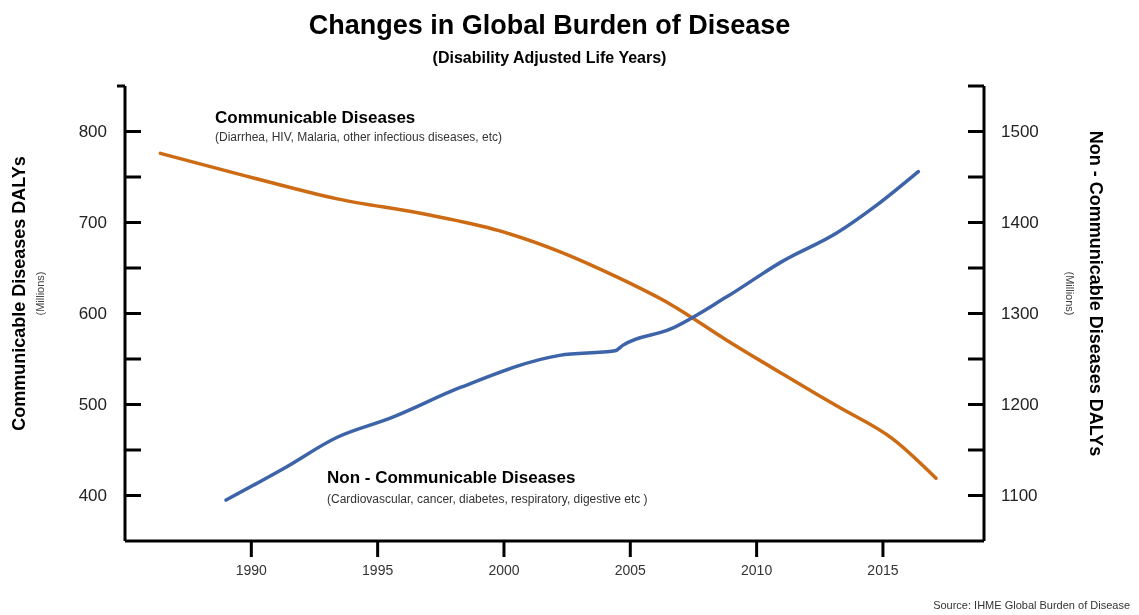 This screenshot has height=615, width=1139. What do you see at coordinates (92, 223) in the screenshot?
I see `y-tick-label: 700` at bounding box center [92, 223].